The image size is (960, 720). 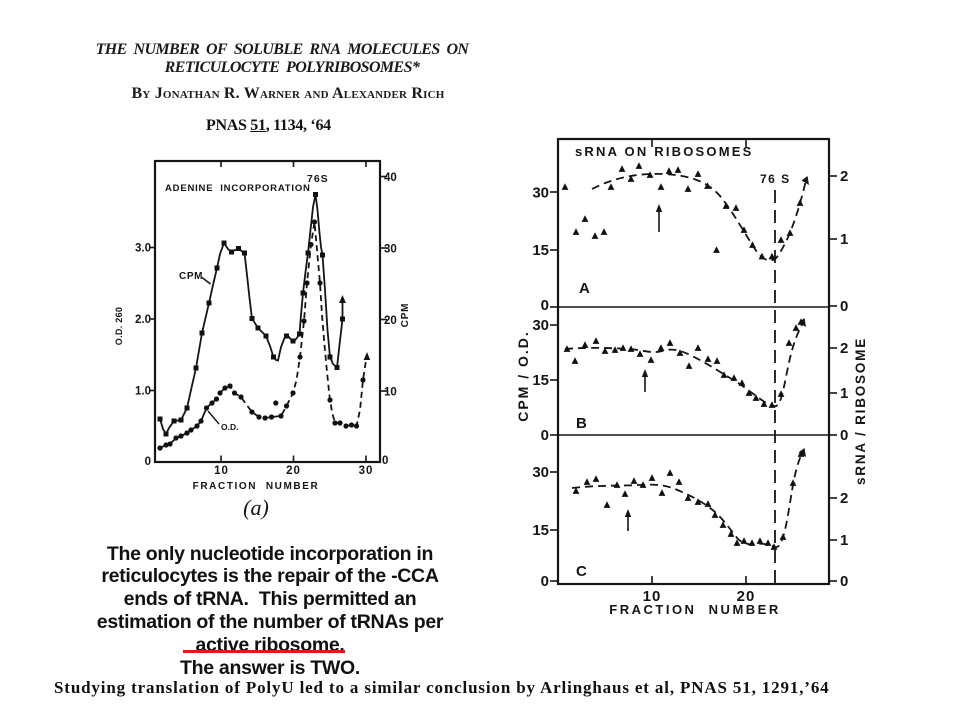 What do you see at coordinates (143, 392) in the screenshot?
I see `svg-text: 1.0` at bounding box center [143, 392].